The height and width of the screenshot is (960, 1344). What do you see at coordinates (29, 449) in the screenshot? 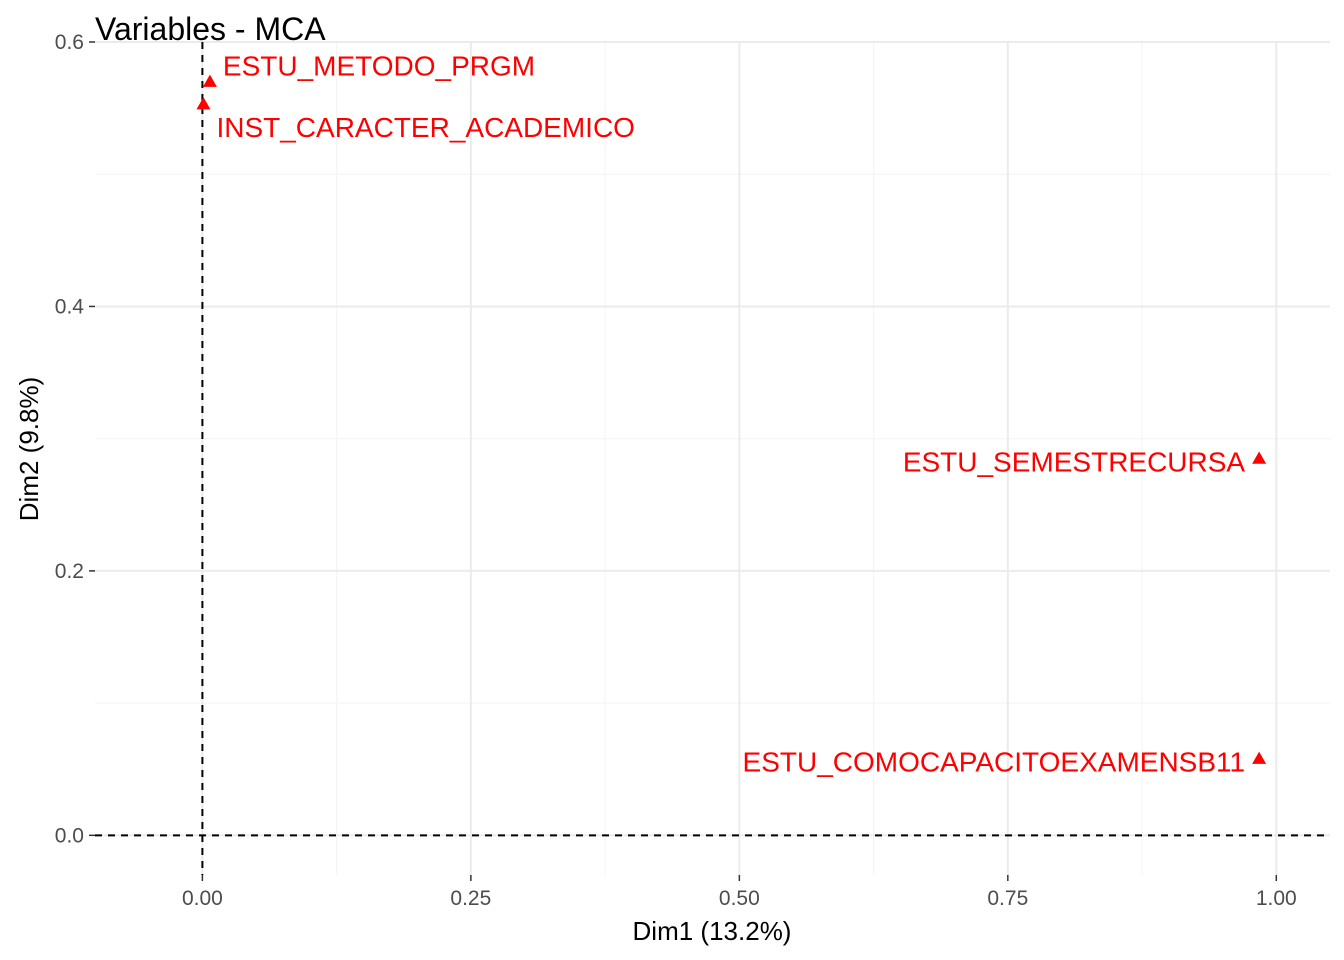
I see `y-axis-title: Dim2 (9.8%)` at bounding box center [29, 449].